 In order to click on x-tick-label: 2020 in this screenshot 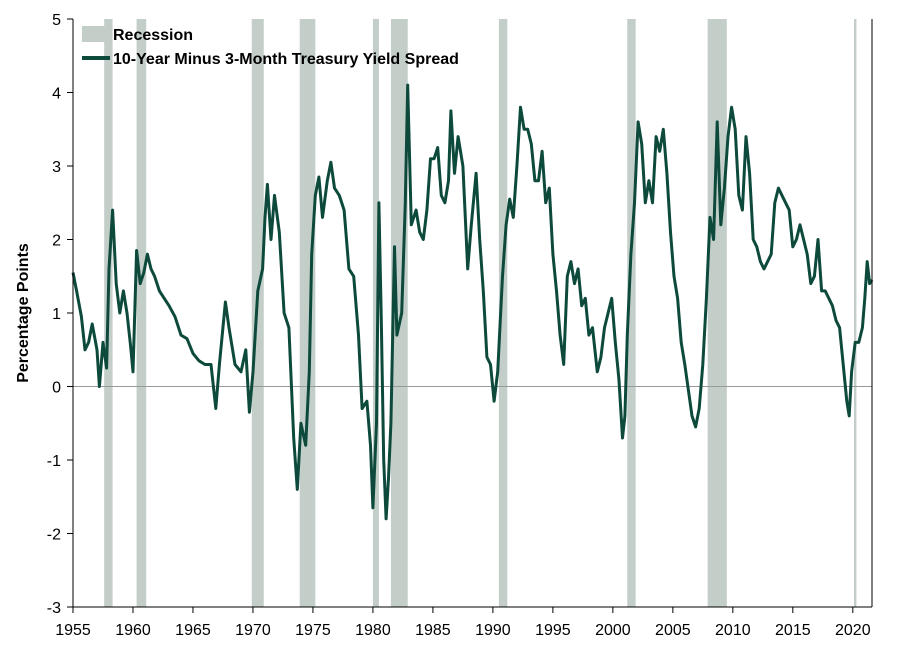, I will do `click(853, 630)`.